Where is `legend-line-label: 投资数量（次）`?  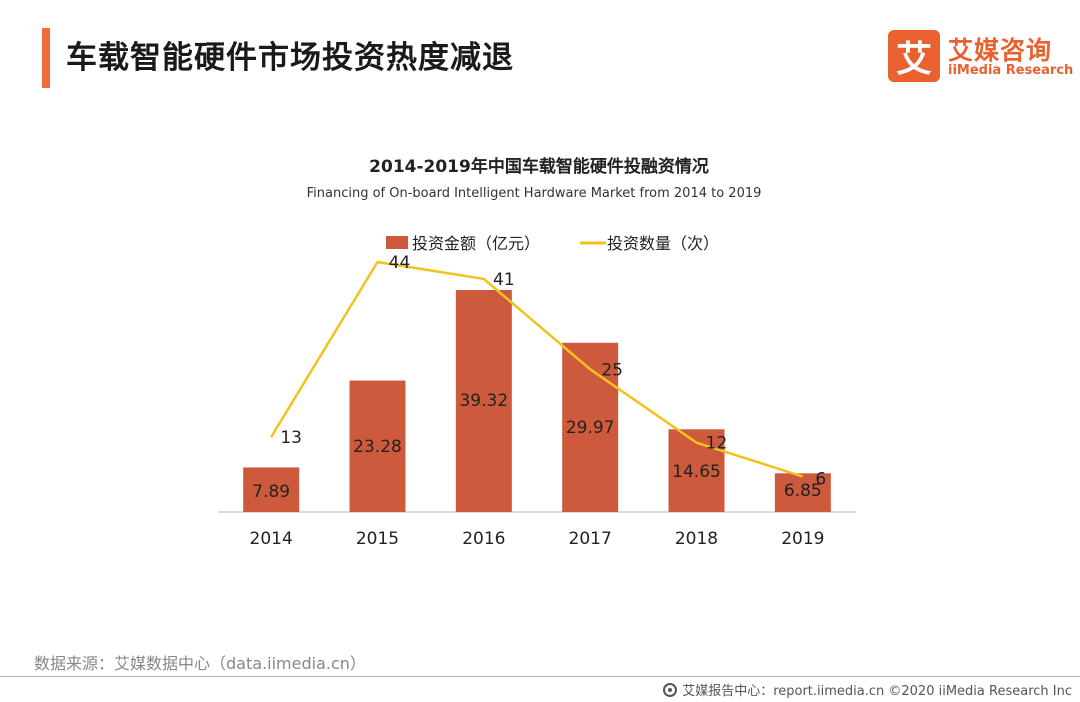
legend-line-label: 投资数量（次） is located at coordinates (663, 243).